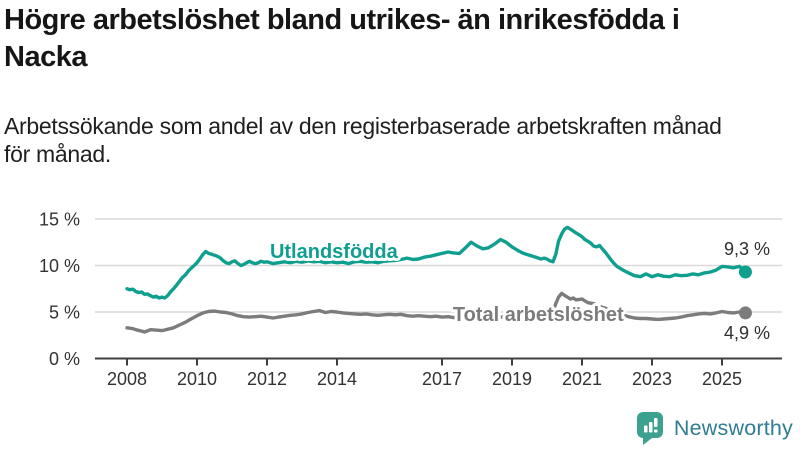 This screenshot has width=800, height=450. I want to click on newsworthy-logo: Newsworthy, so click(714, 428).